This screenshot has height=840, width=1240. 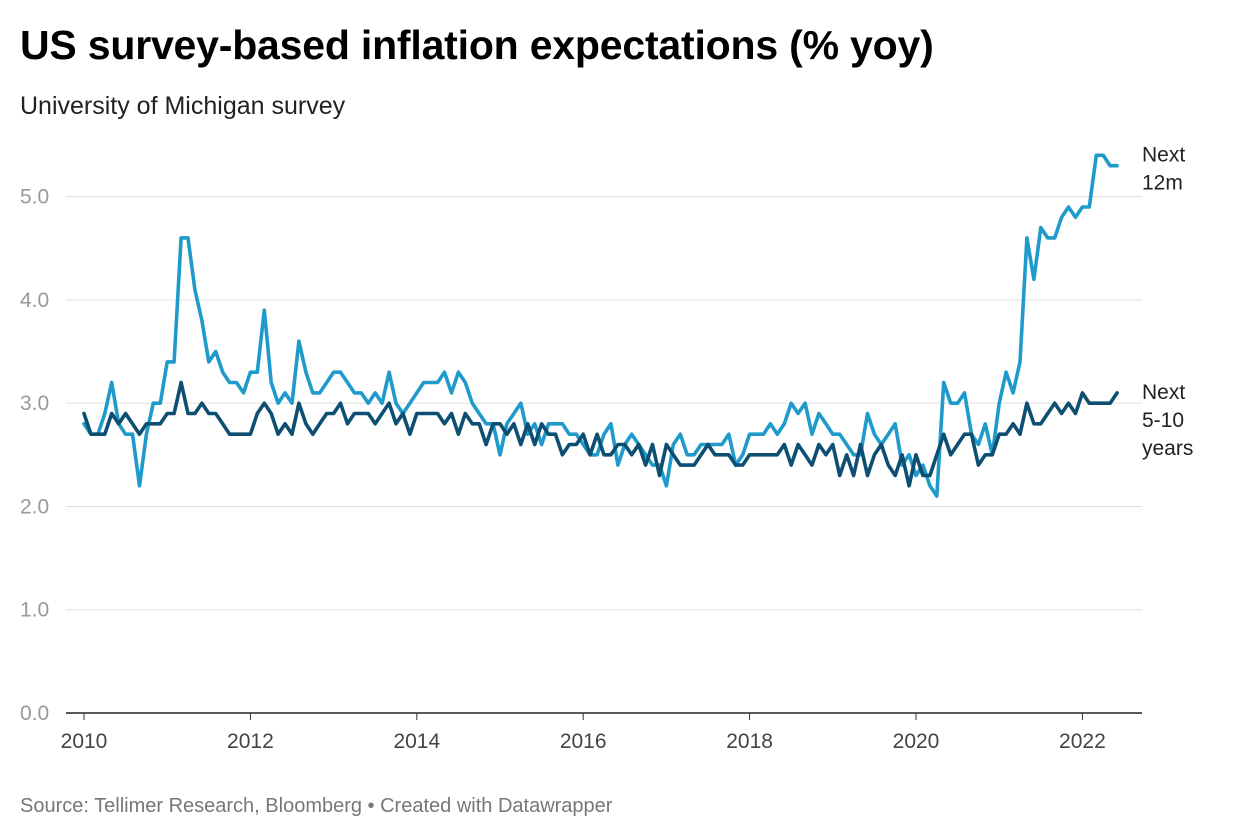 What do you see at coordinates (583, 741) in the screenshot?
I see `x-tick-label: 2016` at bounding box center [583, 741].